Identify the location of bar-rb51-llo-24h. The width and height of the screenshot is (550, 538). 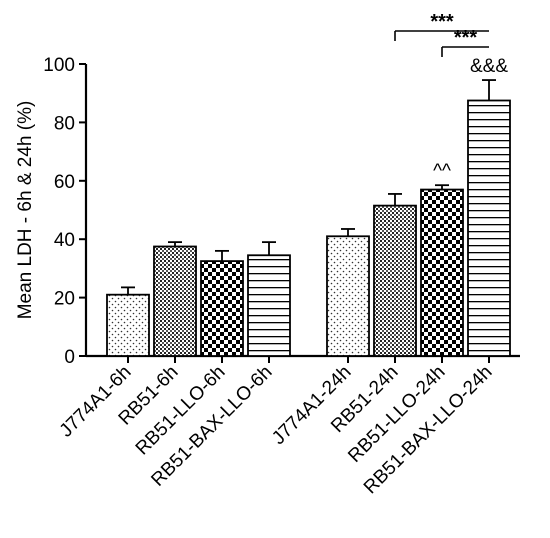
(442, 272).